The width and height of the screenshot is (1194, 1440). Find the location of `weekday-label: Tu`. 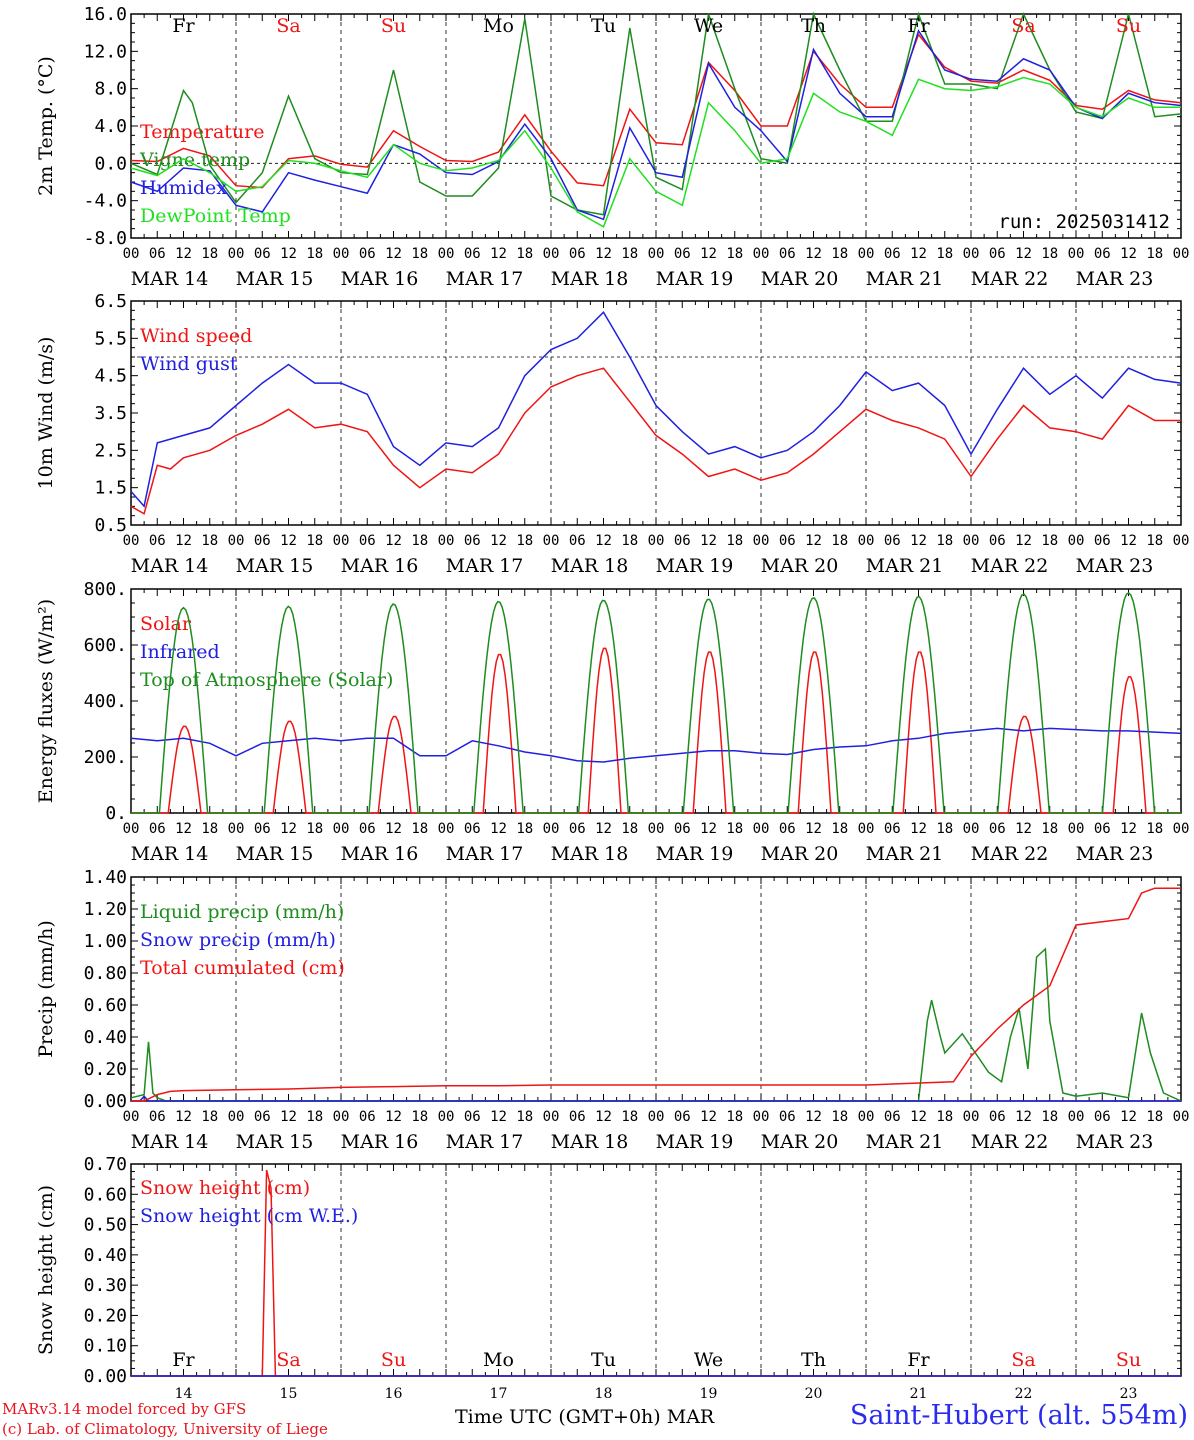

weekday-label: Tu is located at coordinates (603, 1360).